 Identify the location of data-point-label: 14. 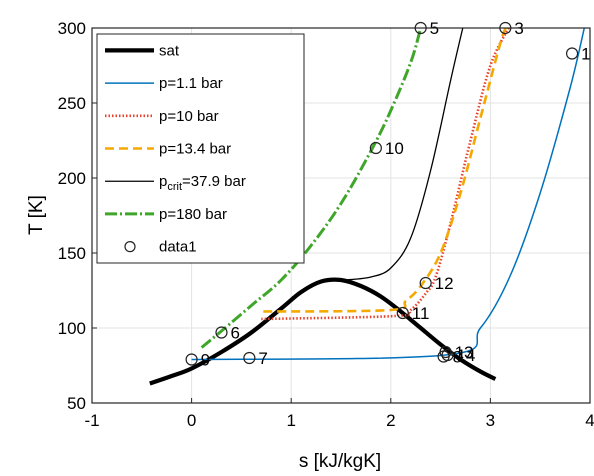
(466, 355).